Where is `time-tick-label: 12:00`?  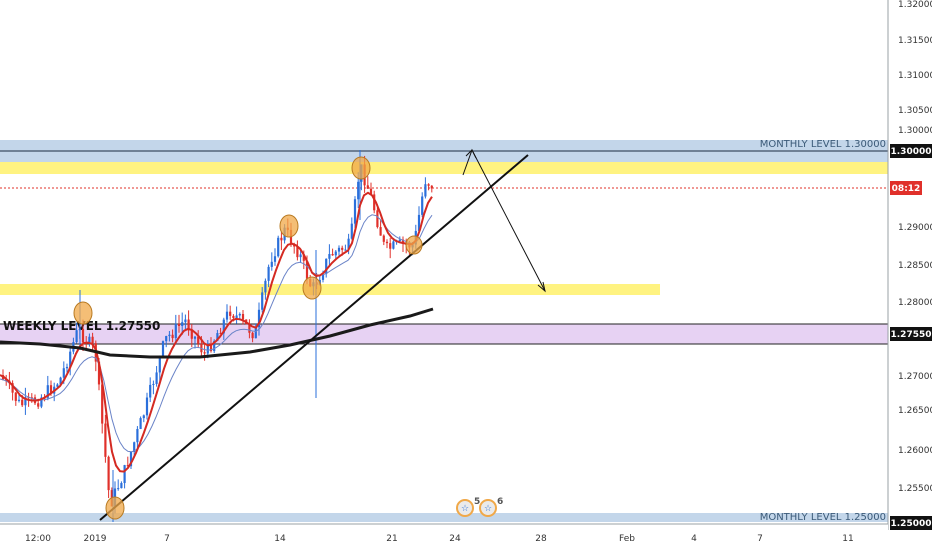
time-tick-label: 12:00 is located at coordinates (38, 539).